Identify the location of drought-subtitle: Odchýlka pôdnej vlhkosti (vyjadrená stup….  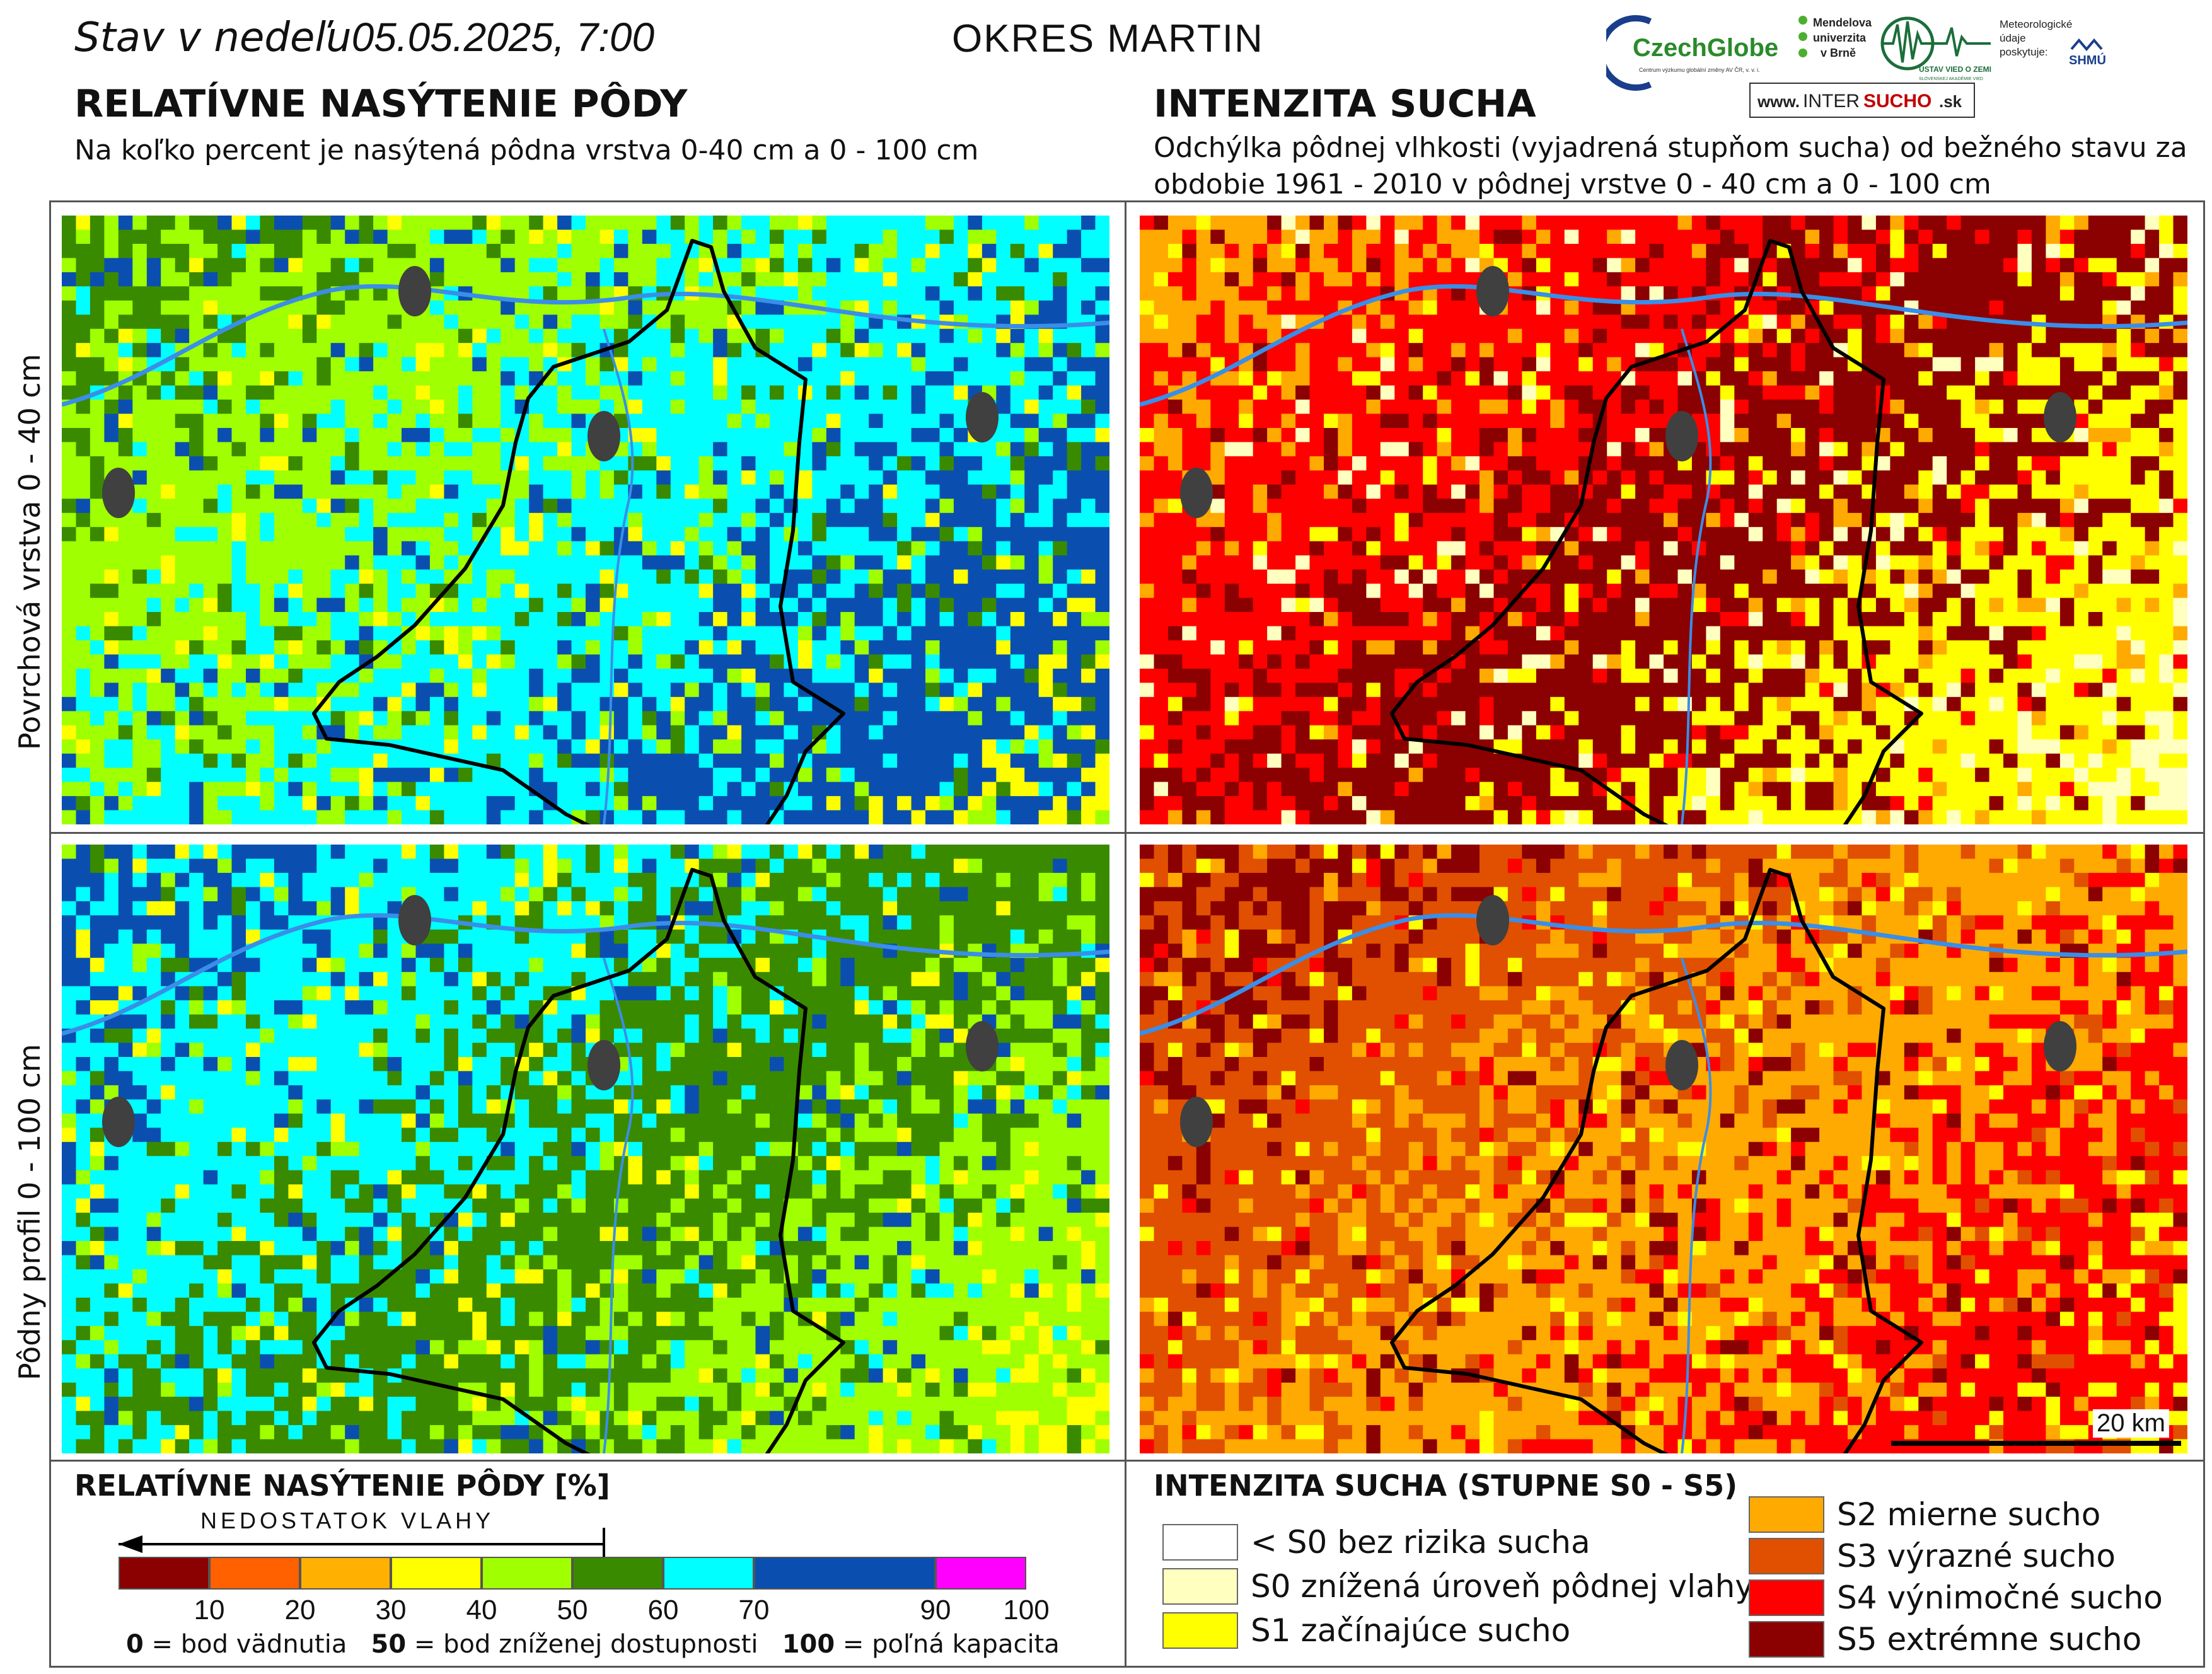
(1670, 166).